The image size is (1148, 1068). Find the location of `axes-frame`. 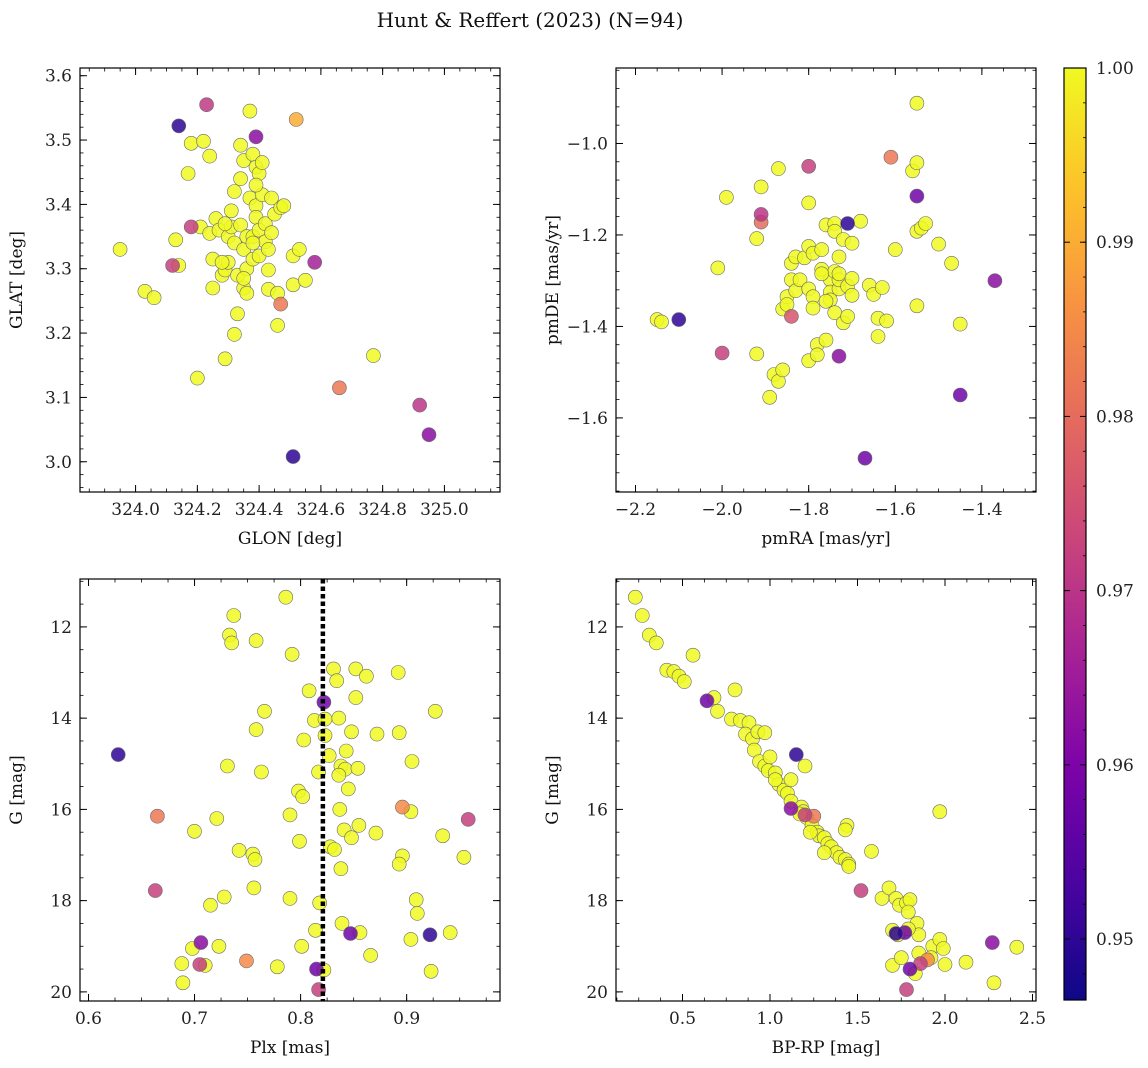

axes-frame is located at coordinates (826, 280).